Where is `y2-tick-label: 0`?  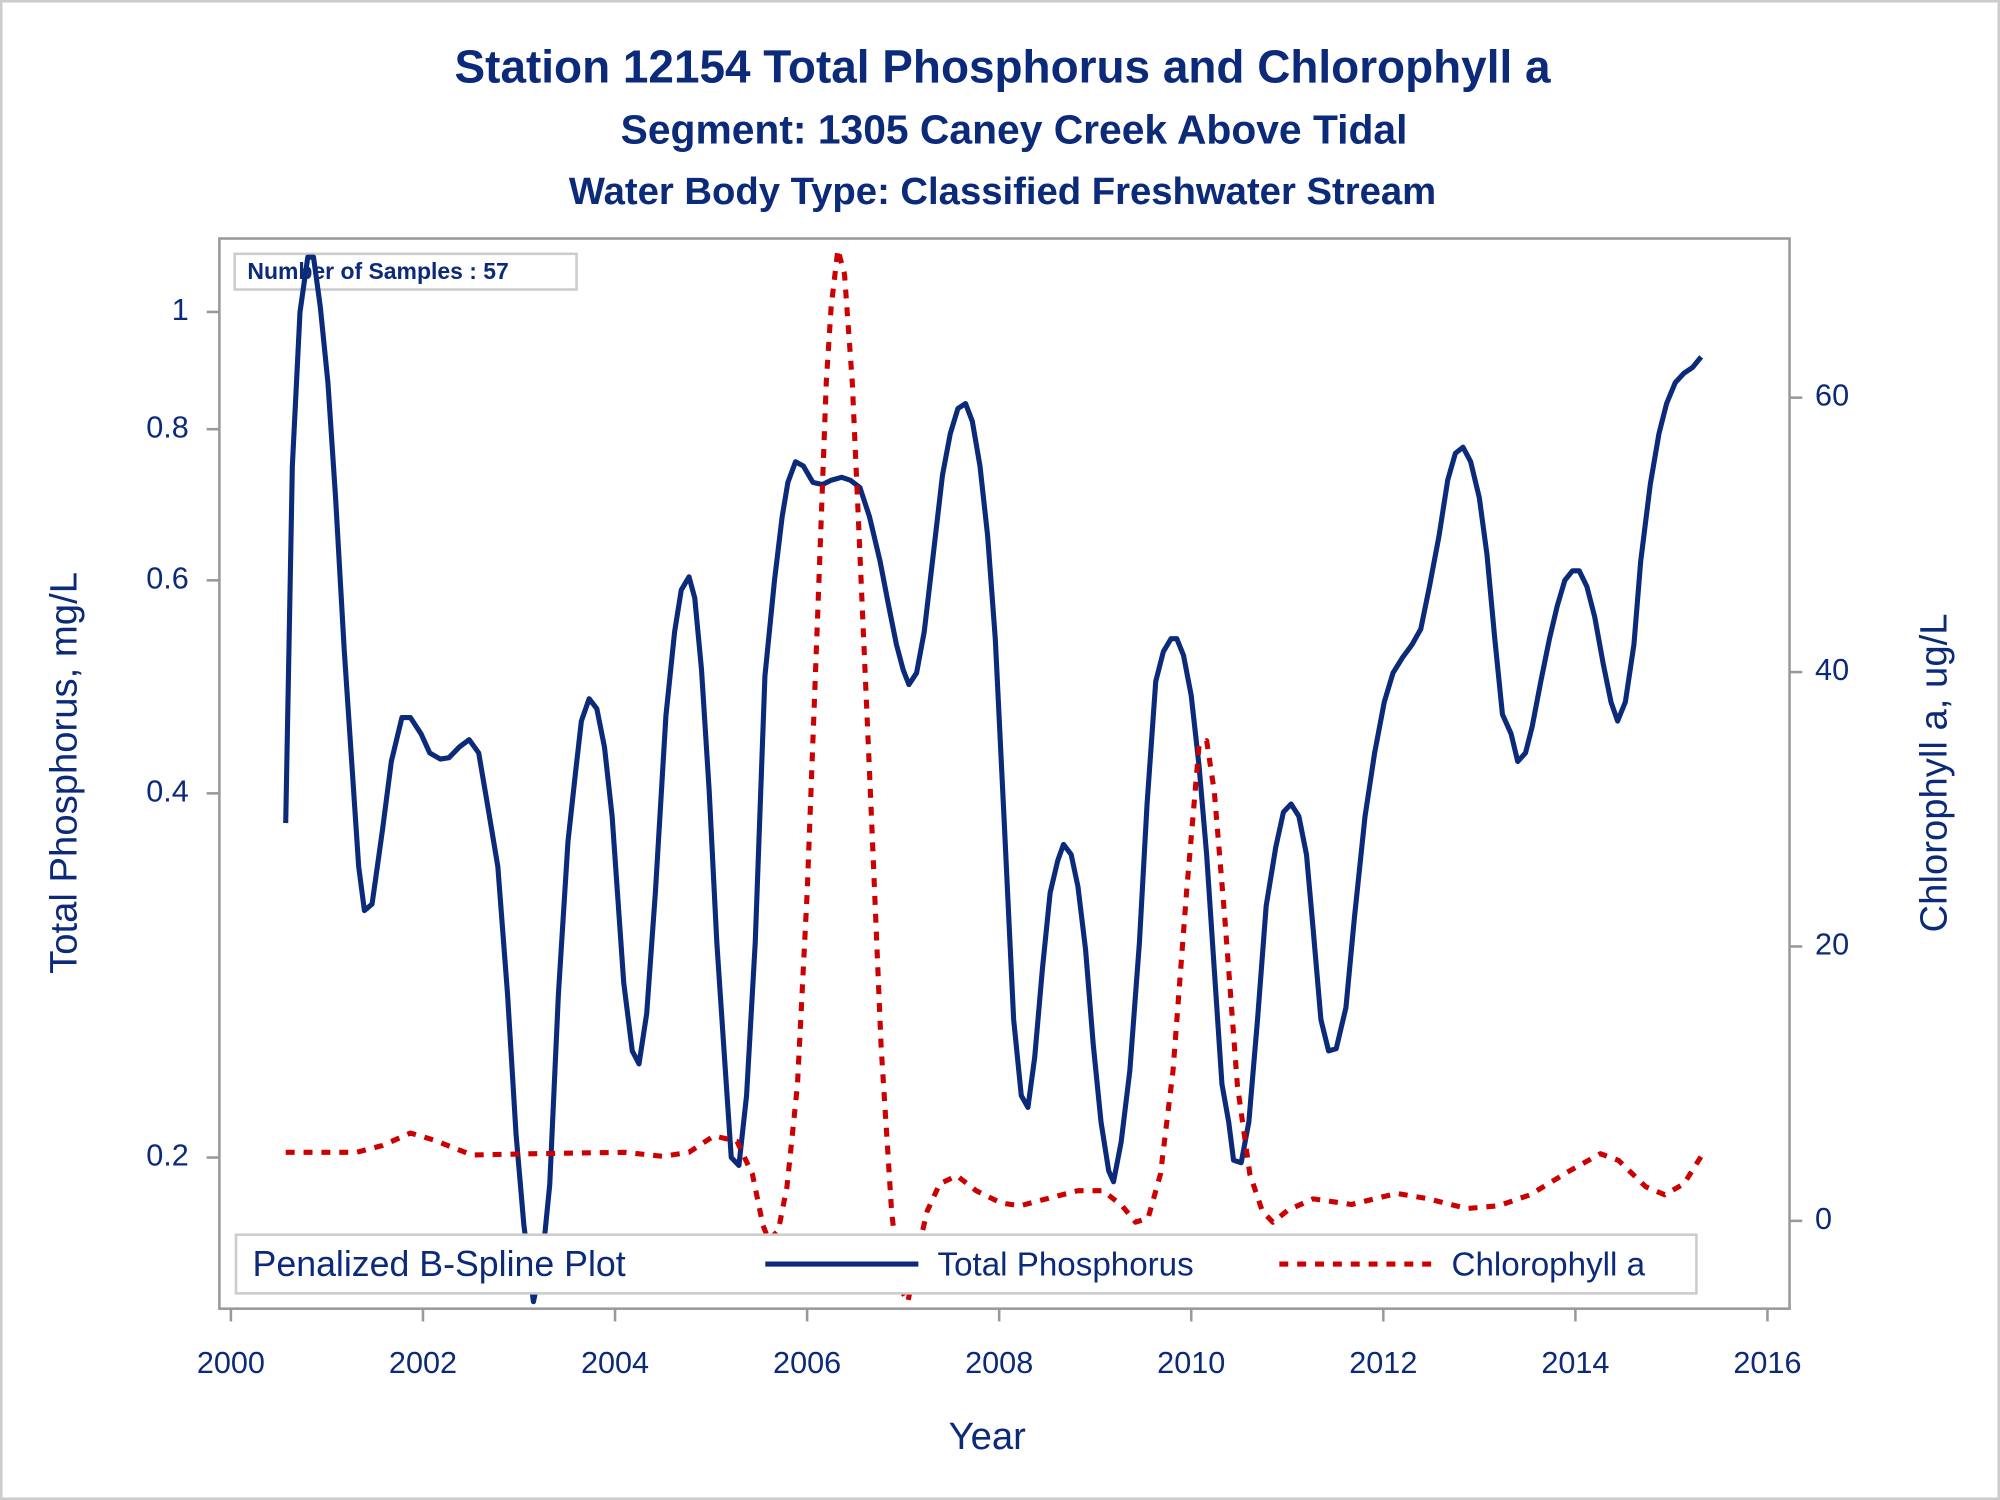 y2-tick-label: 0 is located at coordinates (1823, 1219).